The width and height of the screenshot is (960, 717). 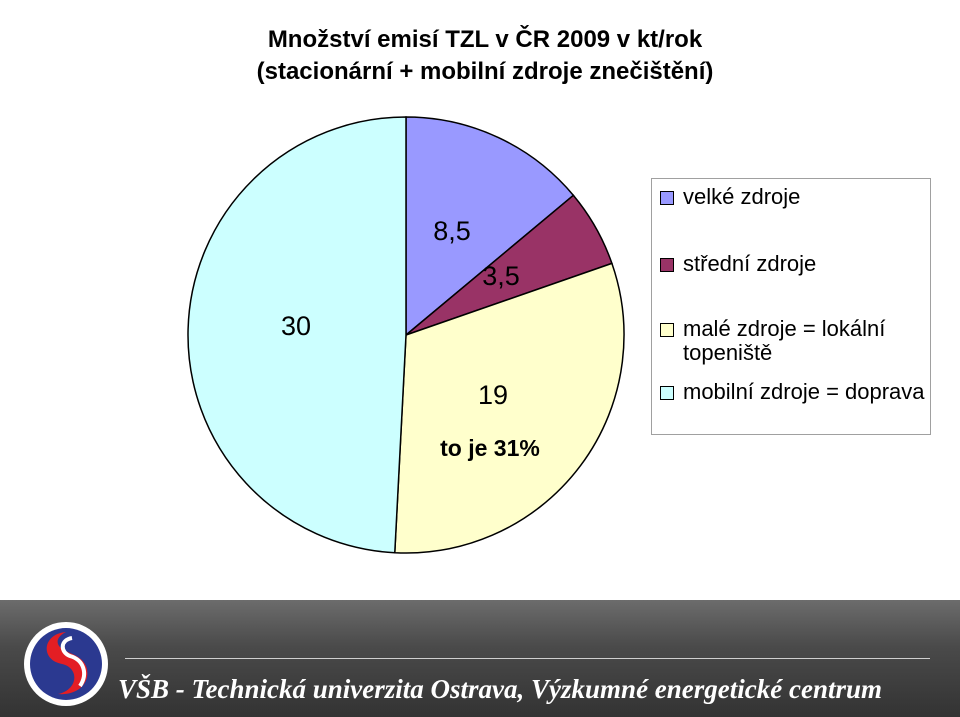 I want to click on chart-title: Množství emisí TZL v ČR 2009 v kt/rok, so click(x=485, y=39).